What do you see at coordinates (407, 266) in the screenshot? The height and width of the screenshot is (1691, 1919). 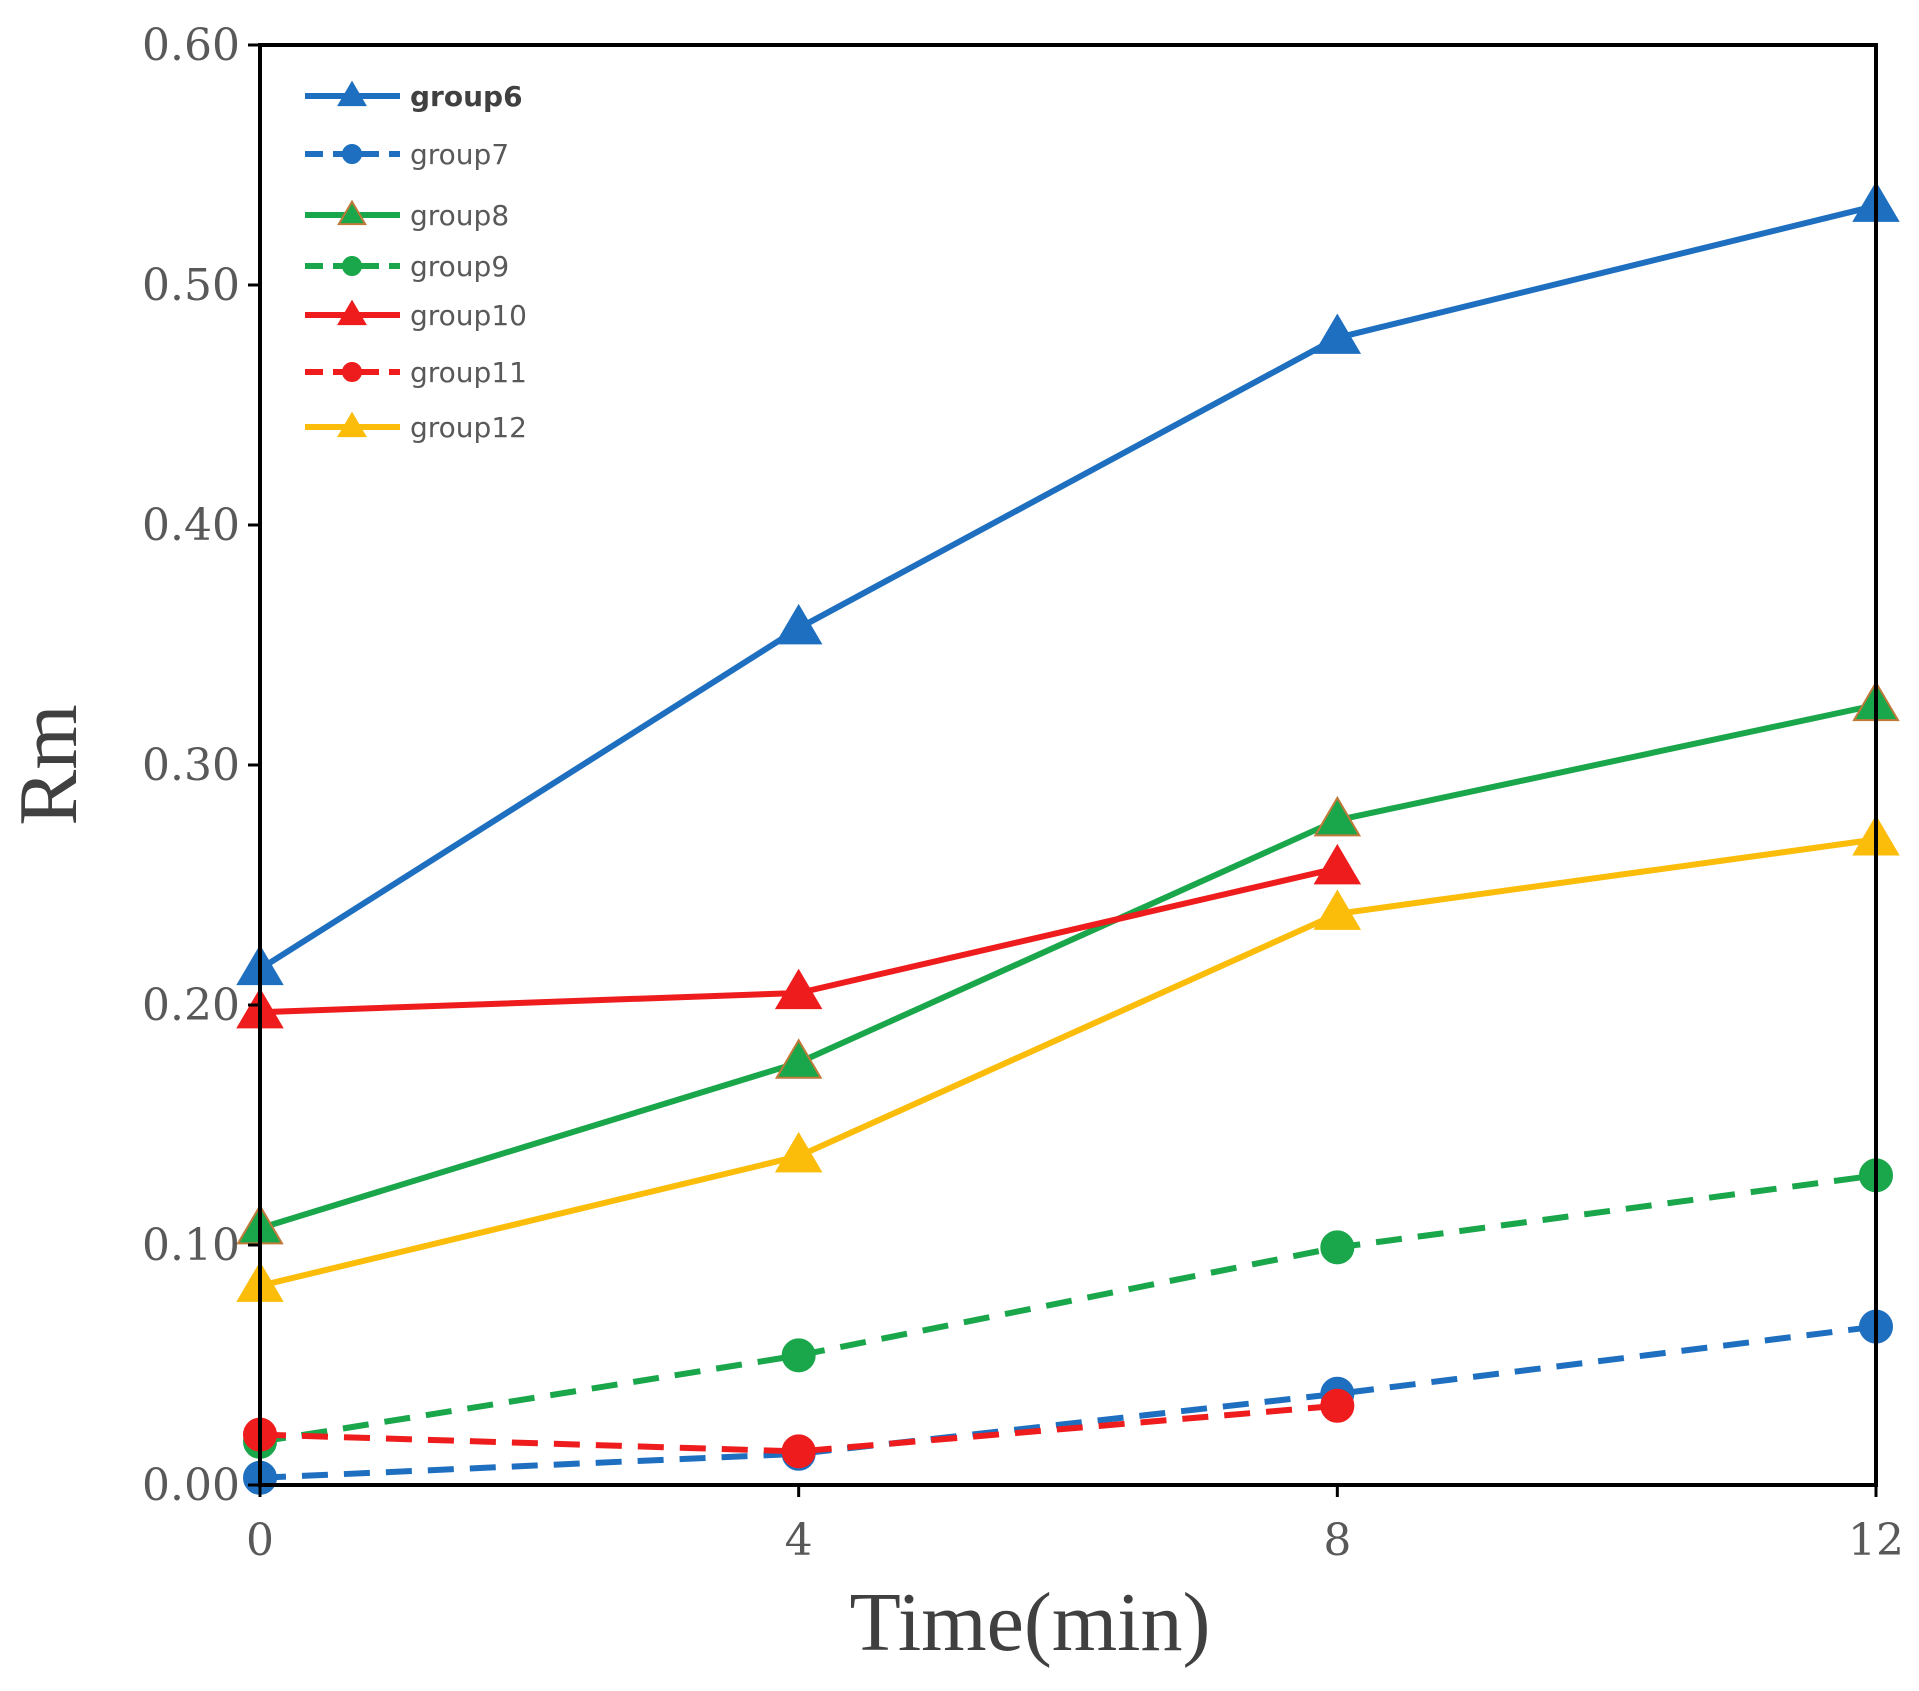 I see `legend-item-group9: group9` at bounding box center [407, 266].